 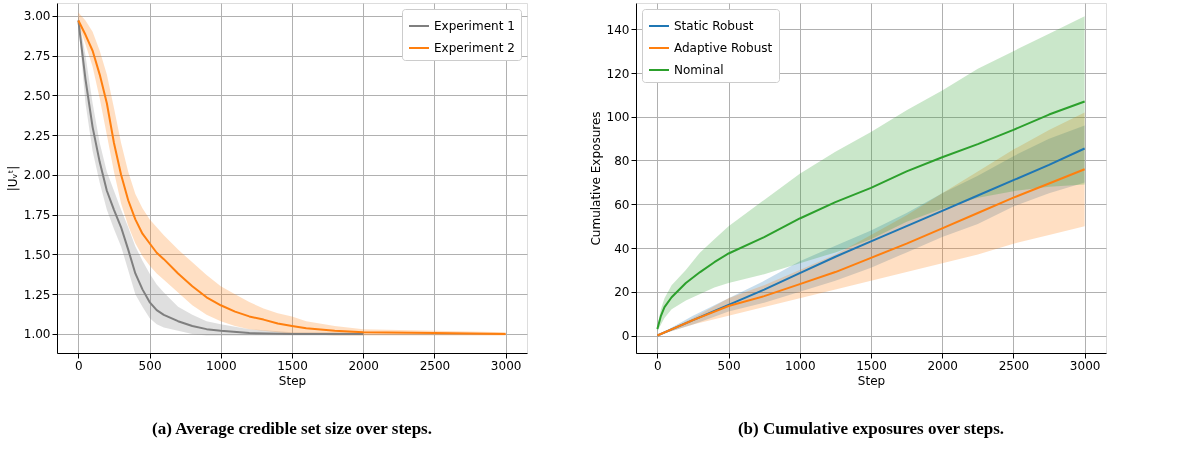 What do you see at coordinates (625, 336) in the screenshot?
I see `y-tick-label: 0` at bounding box center [625, 336].